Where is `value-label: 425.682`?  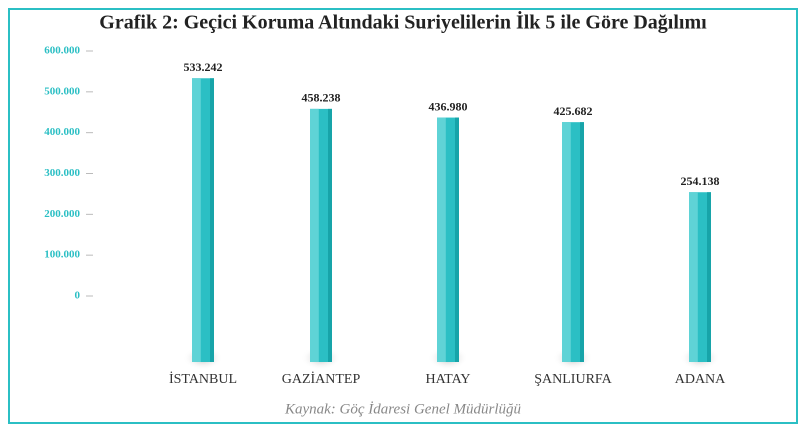
value-label: 425.682 is located at coordinates (573, 111).